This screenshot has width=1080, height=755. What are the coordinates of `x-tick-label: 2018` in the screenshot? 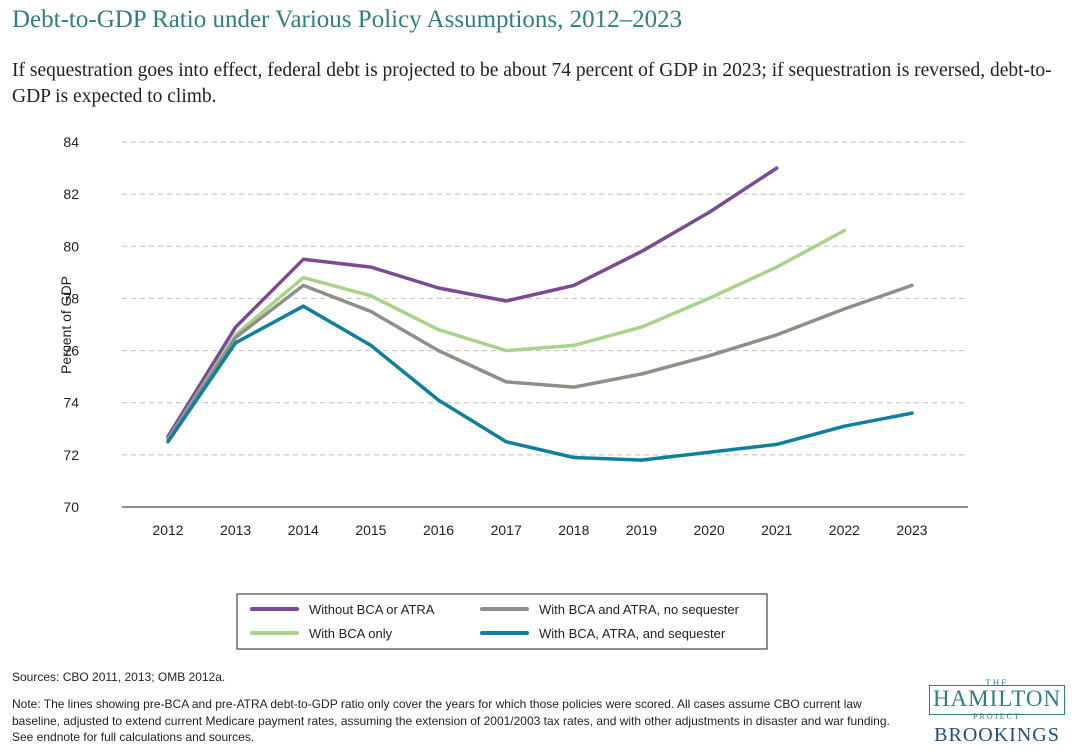 It's located at (573, 530).